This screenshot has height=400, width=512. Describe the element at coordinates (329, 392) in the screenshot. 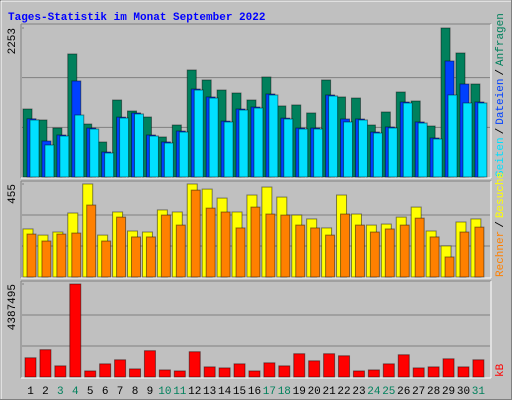

I see `x-tick-label: 21` at that location.